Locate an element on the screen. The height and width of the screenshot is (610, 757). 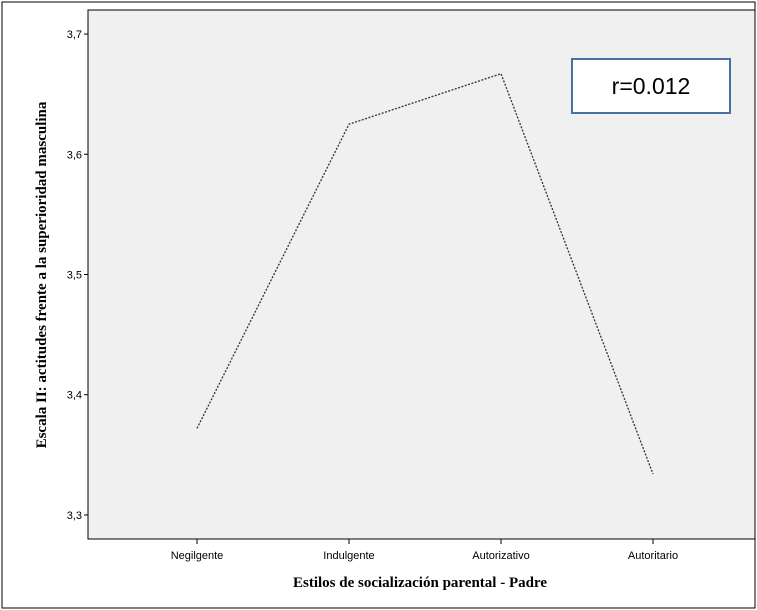
y-tick-label: 3,7 is located at coordinates (74, 35).